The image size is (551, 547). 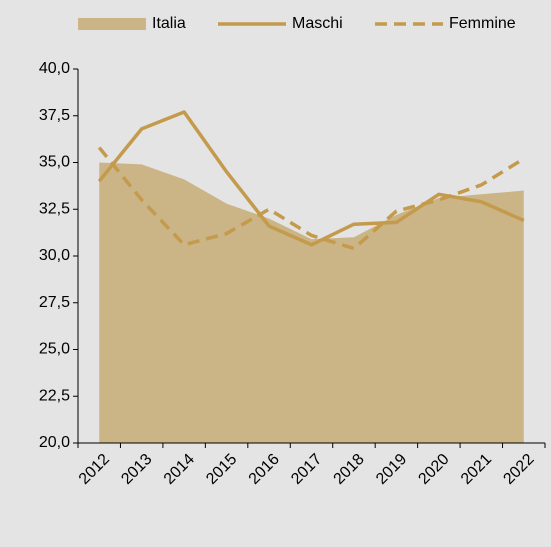 What do you see at coordinates (264, 469) in the screenshot?
I see `x-tick-label: 2016` at bounding box center [264, 469].